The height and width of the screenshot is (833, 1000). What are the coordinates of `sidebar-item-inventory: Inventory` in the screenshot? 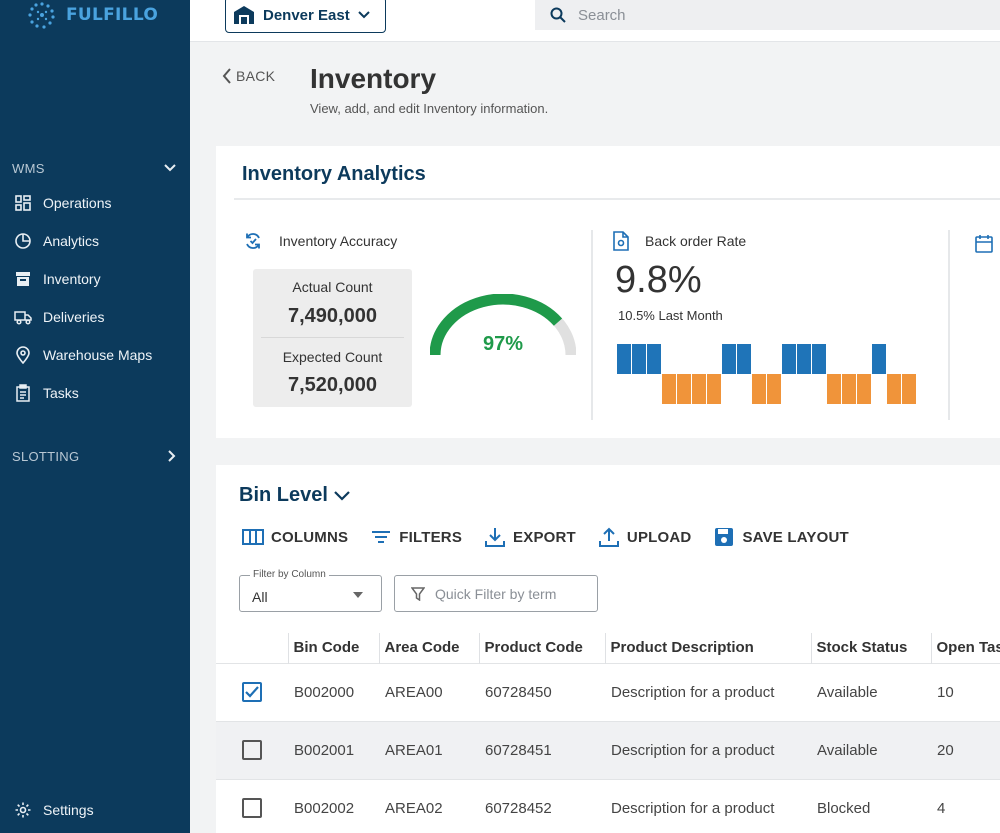 It's located at (95, 279).